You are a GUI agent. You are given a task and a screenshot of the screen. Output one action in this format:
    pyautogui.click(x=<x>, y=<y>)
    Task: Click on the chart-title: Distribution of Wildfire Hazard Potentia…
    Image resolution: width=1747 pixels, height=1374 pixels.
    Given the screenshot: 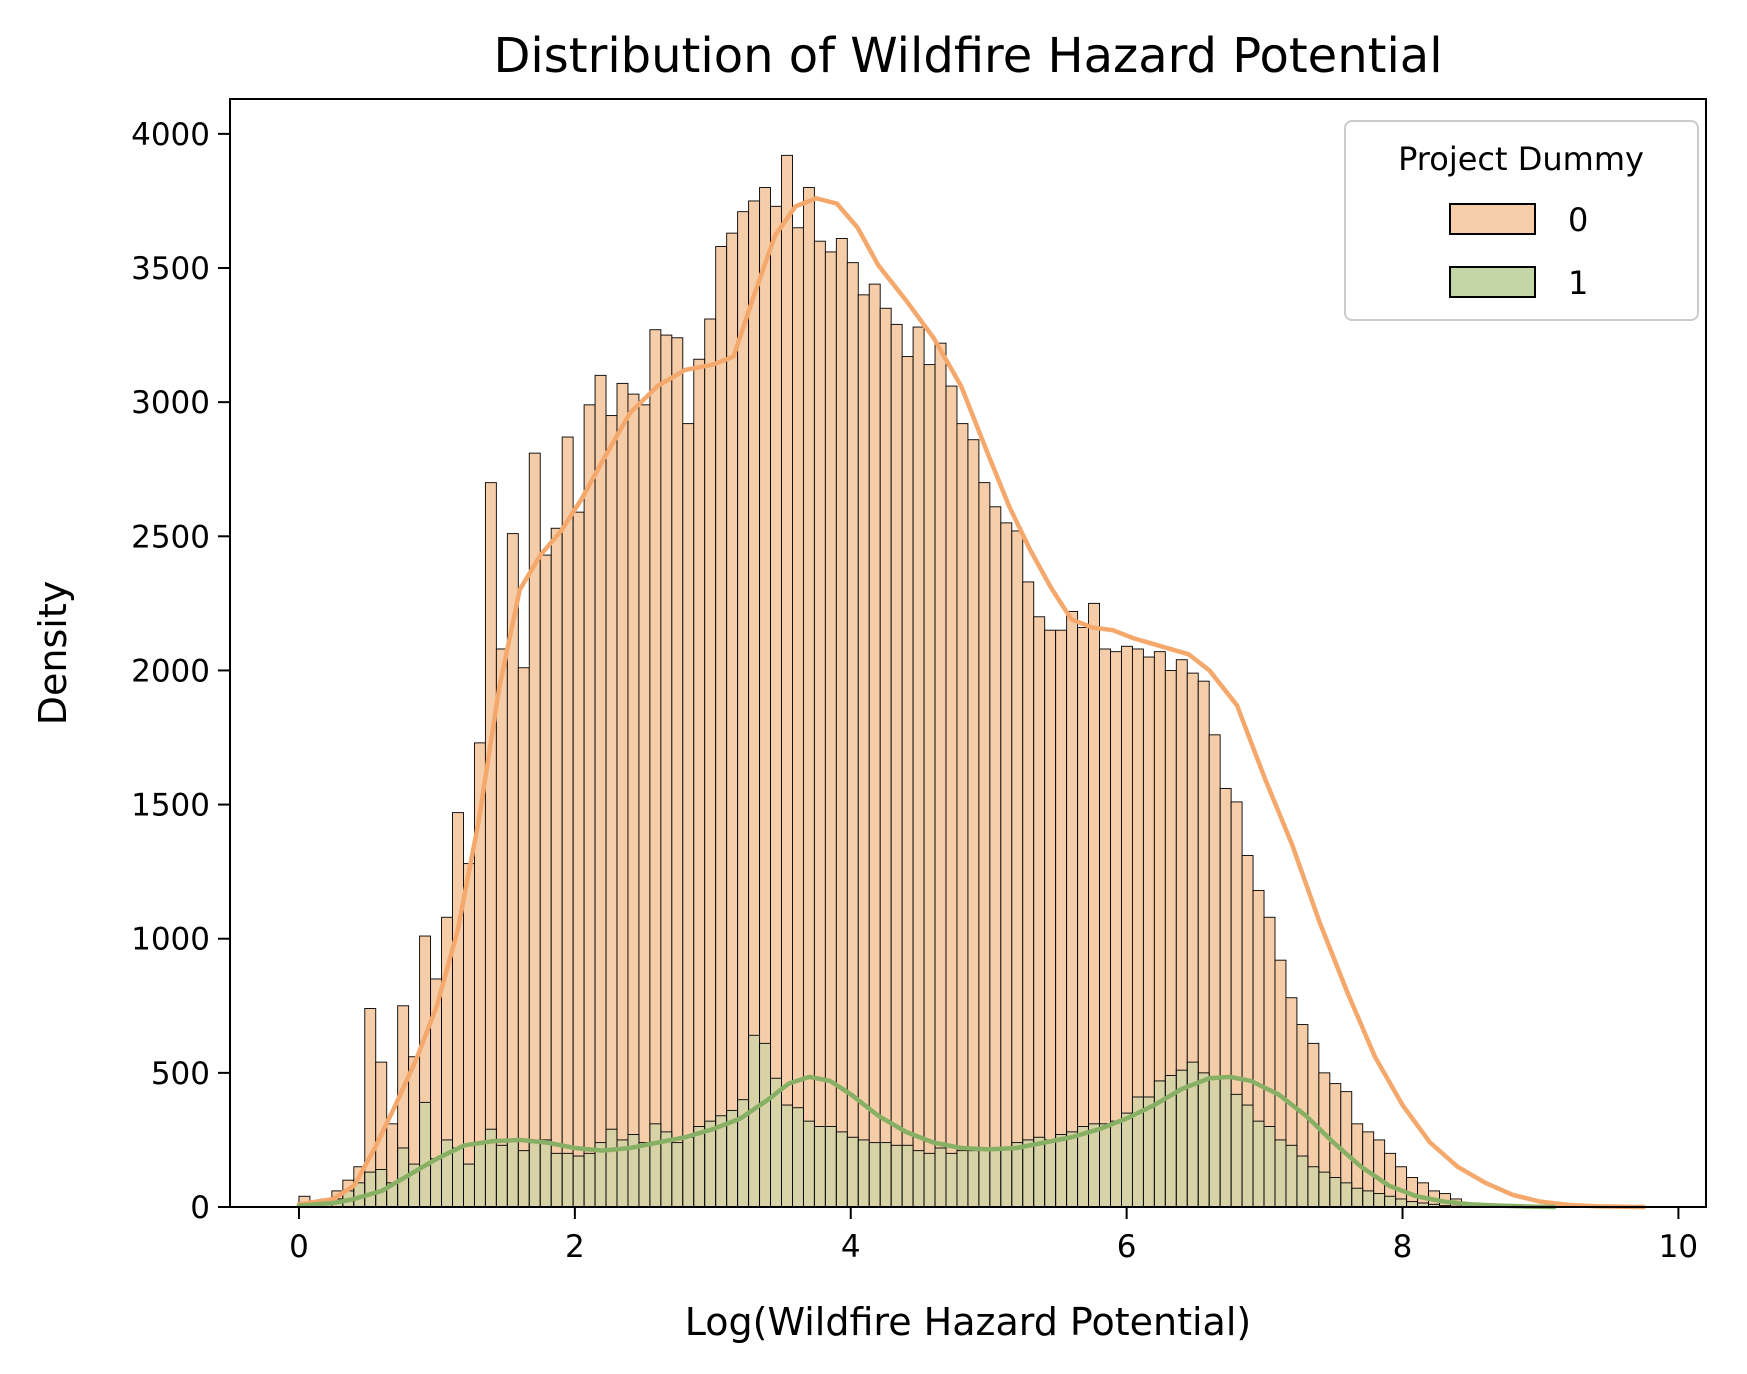 What is the action you would take?
    pyautogui.click(x=967, y=56)
    